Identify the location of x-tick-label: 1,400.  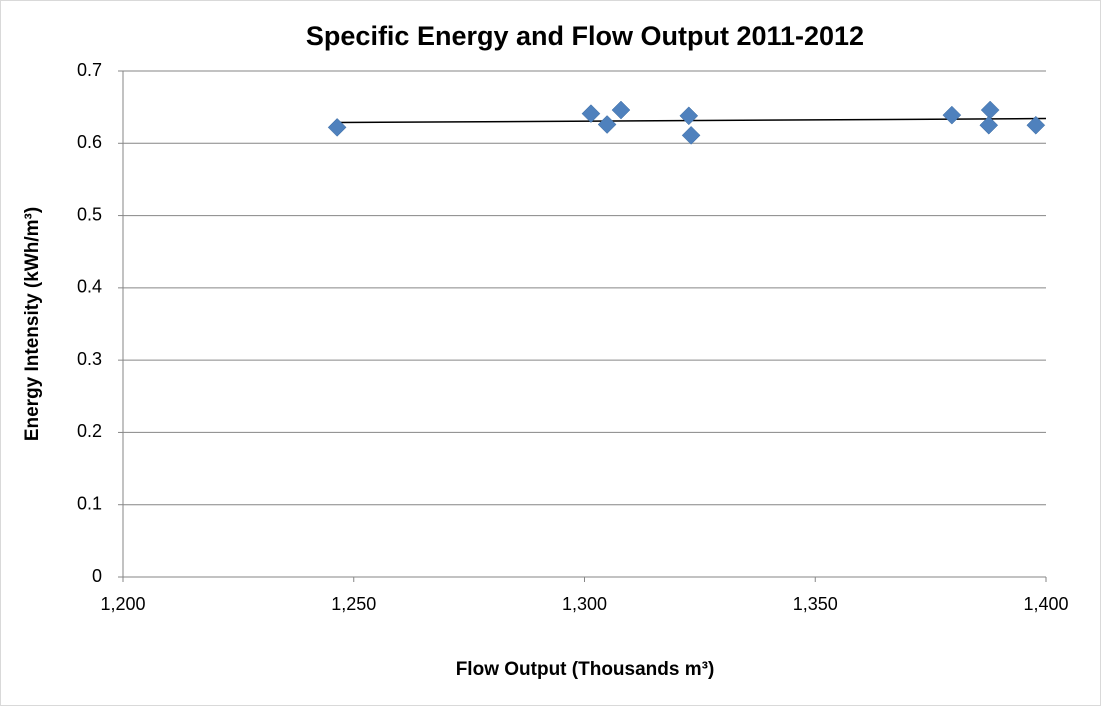
(1045, 604).